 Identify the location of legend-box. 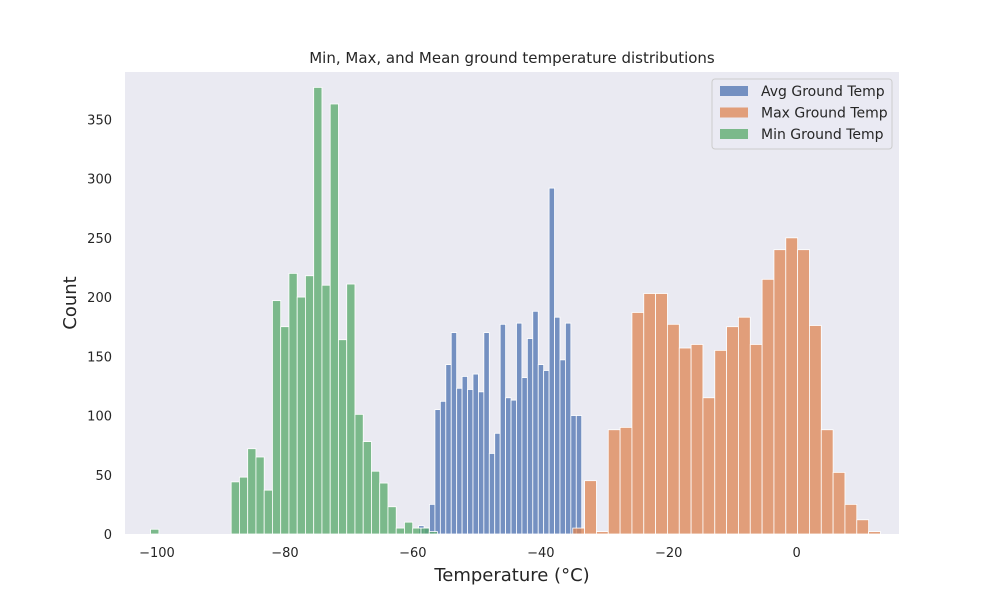
(802, 114).